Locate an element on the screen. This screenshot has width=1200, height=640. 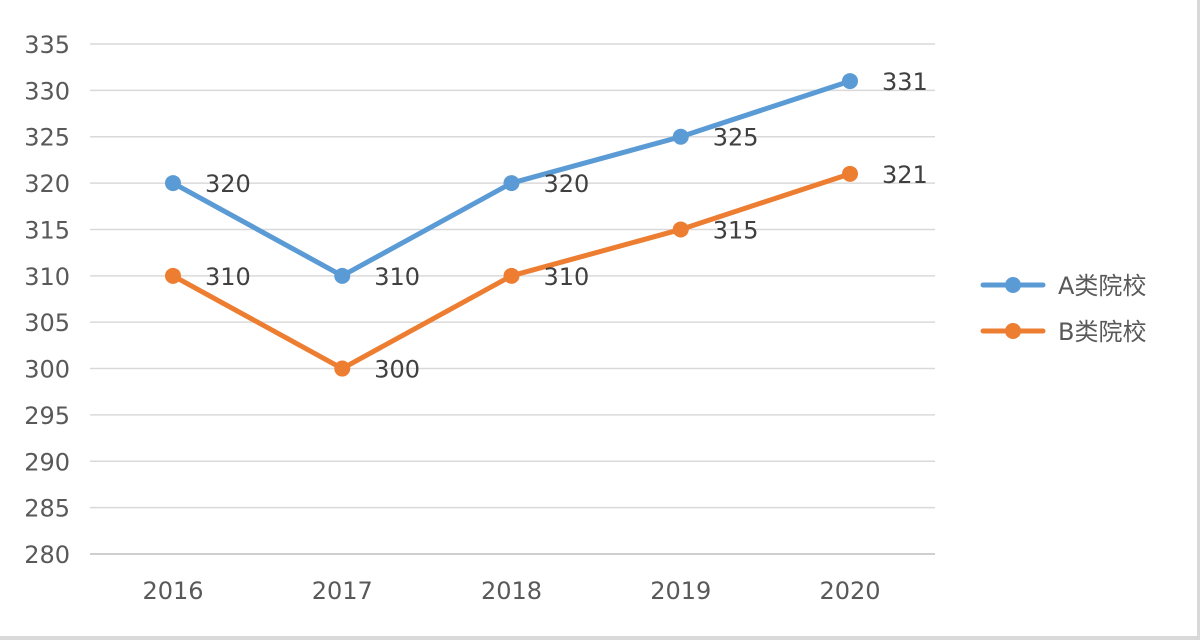
data-label: 300 is located at coordinates (397, 370).